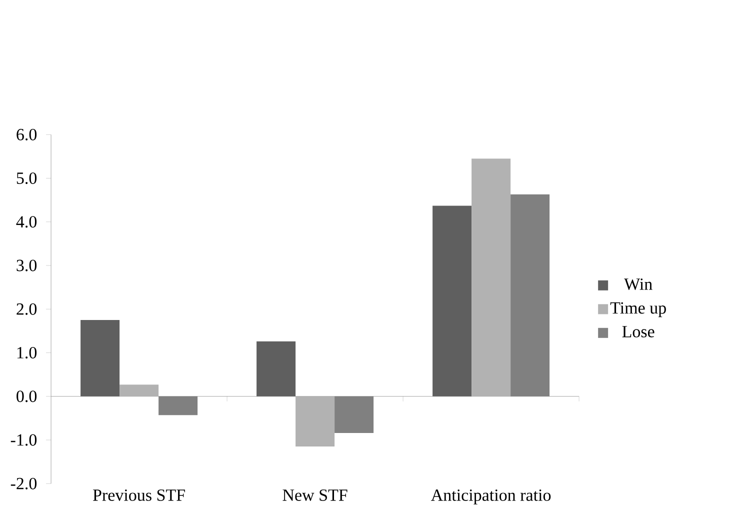 The image size is (737, 510). I want to click on legend-label: Lose, so click(638, 332).